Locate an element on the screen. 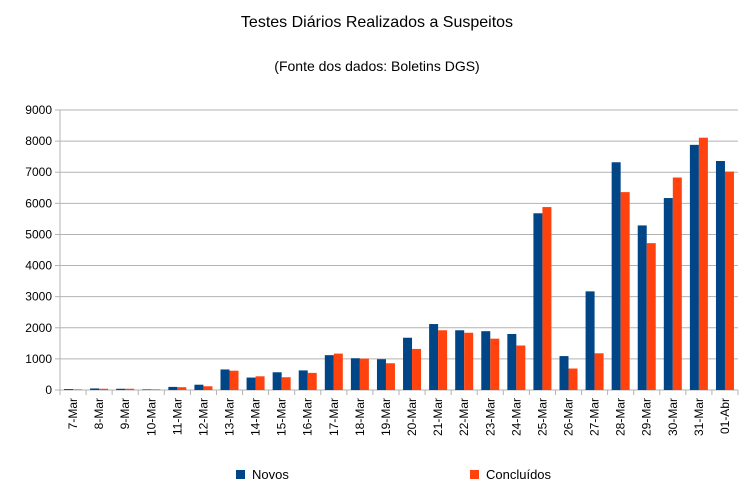  x-tick-label: 22-Mar is located at coordinates (464, 417).